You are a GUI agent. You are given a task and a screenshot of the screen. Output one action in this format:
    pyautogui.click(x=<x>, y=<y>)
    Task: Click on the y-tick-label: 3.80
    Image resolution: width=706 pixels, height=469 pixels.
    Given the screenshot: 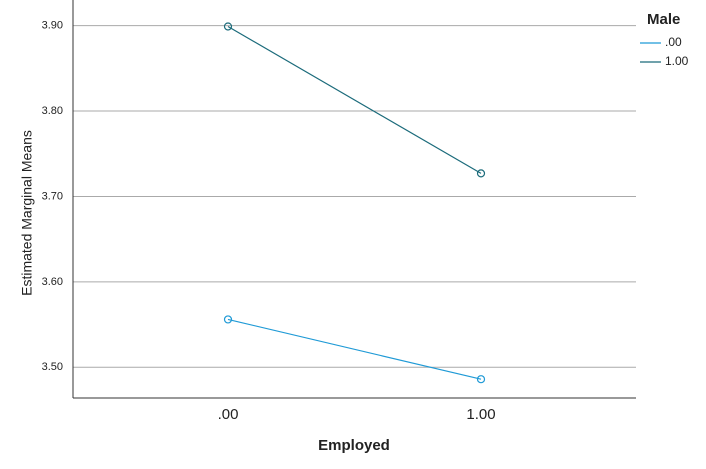 What is the action you would take?
    pyautogui.click(x=52, y=111)
    